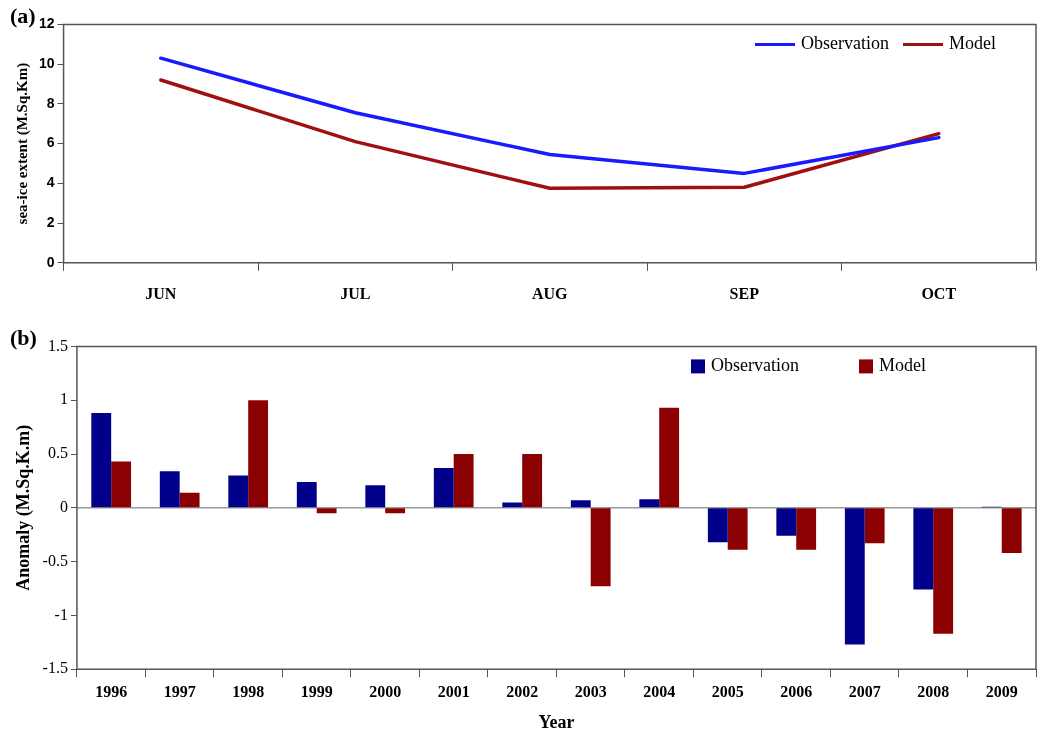 Image resolution: width=1056 pixels, height=746 pixels. Describe the element at coordinates (55, 560) in the screenshot. I see `y-tick-label: -0.5` at that location.